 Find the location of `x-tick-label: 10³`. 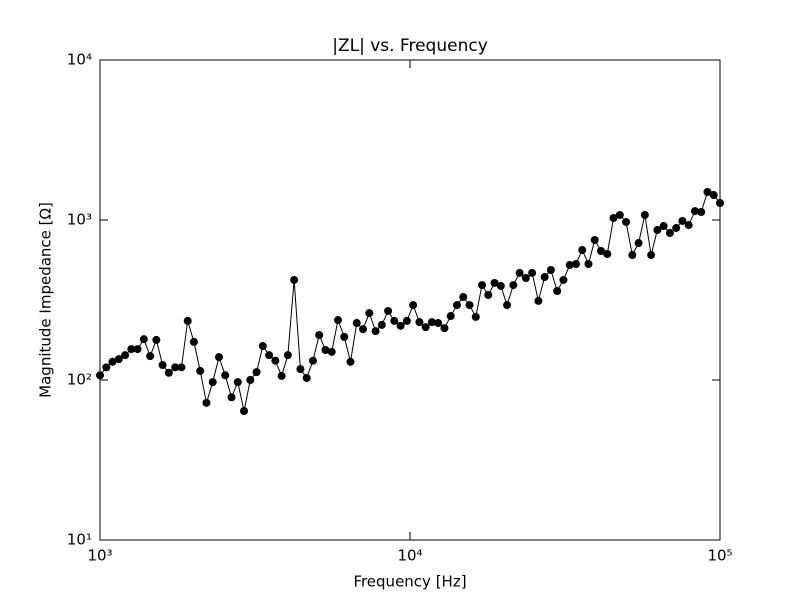

x-tick-label: 10³ is located at coordinates (99, 556).